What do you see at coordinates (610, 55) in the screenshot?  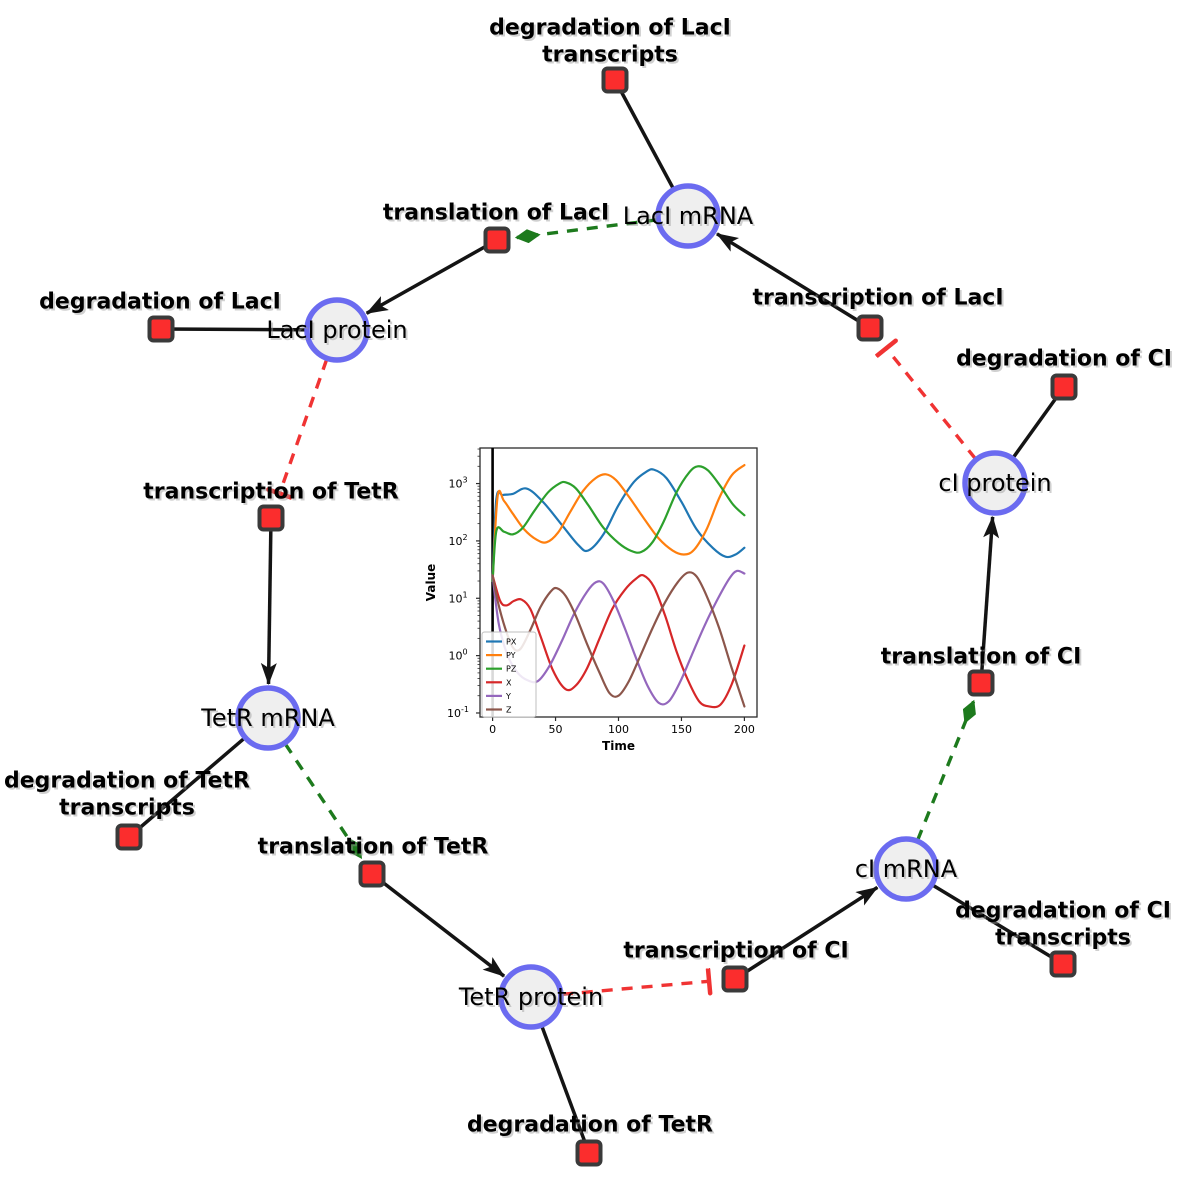 I see `reaction-label-deg_laci_tx-line2: transcripts` at bounding box center [610, 55].